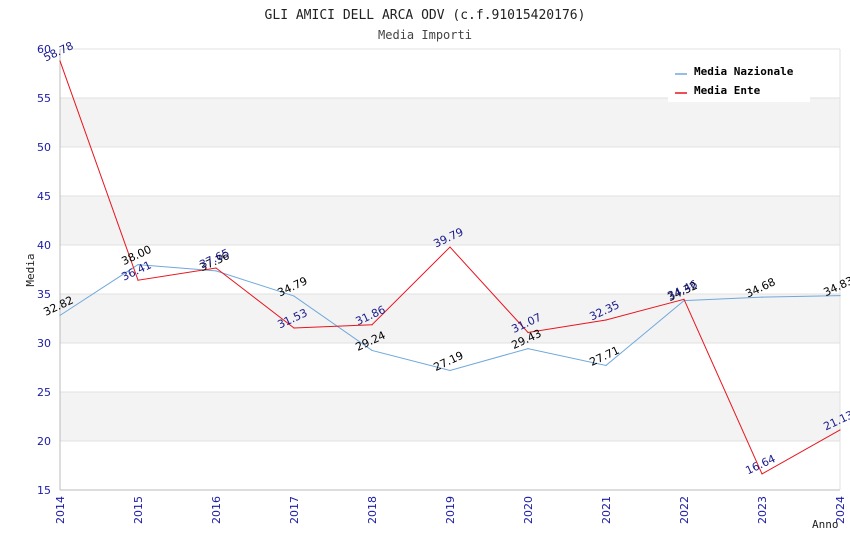 Image resolution: width=850 pixels, height=550 pixels. I want to click on legend-item-media-nazionale: Media Nazionale, so click(744, 71).